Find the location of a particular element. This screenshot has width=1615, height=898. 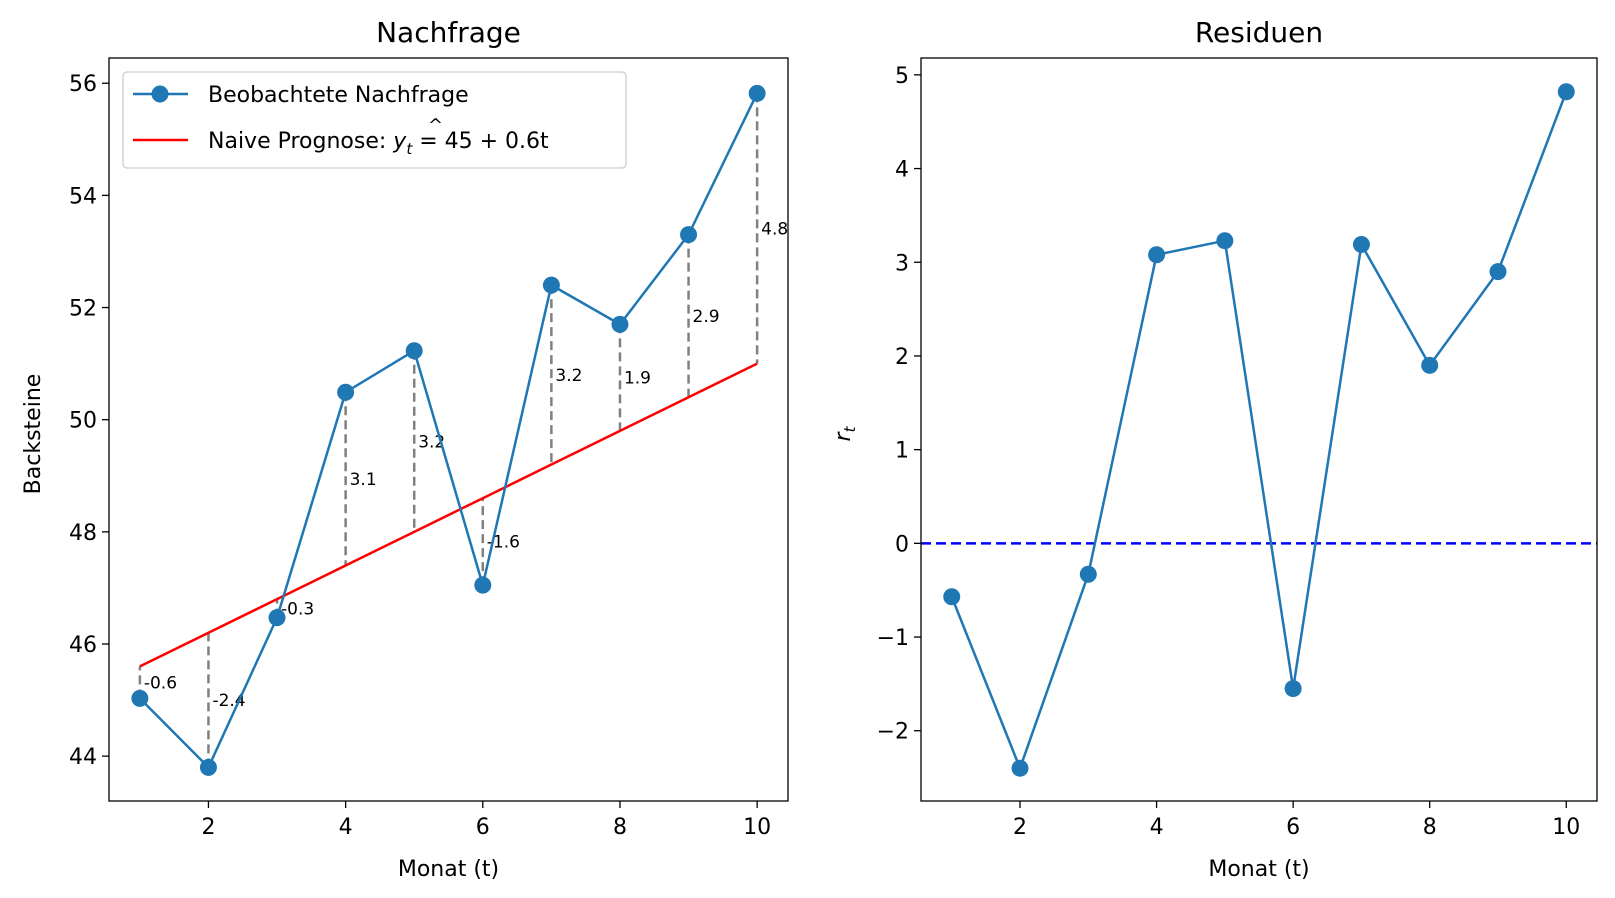

residual-label: -2.4 is located at coordinates (228, 701).